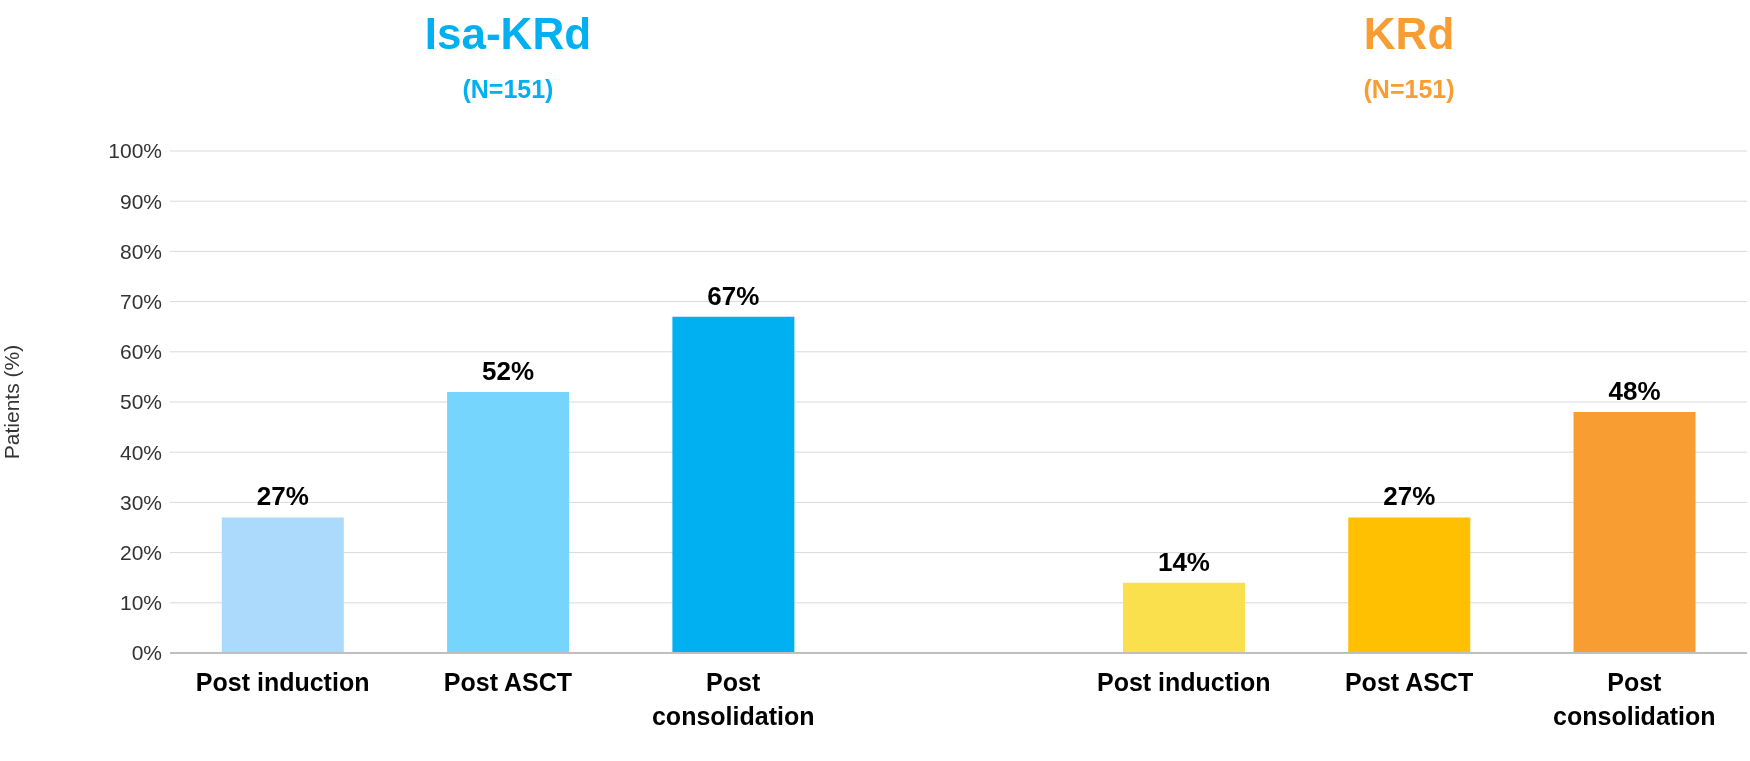  I want to click on data-label: 67%, so click(733, 295).